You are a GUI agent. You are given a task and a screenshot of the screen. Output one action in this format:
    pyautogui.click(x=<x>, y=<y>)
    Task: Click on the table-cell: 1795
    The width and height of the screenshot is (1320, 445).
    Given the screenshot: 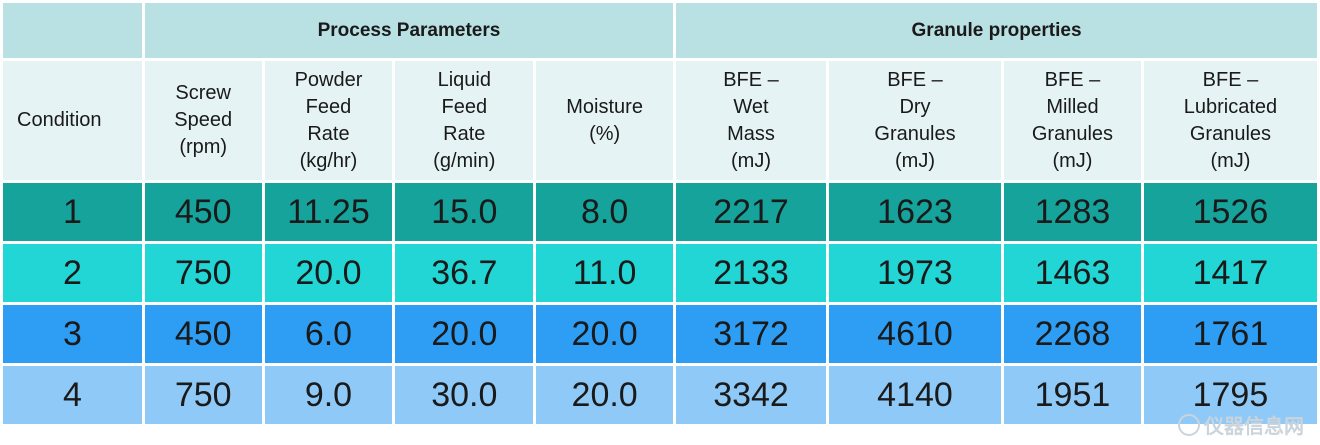 What is the action you would take?
    pyautogui.click(x=1230, y=395)
    